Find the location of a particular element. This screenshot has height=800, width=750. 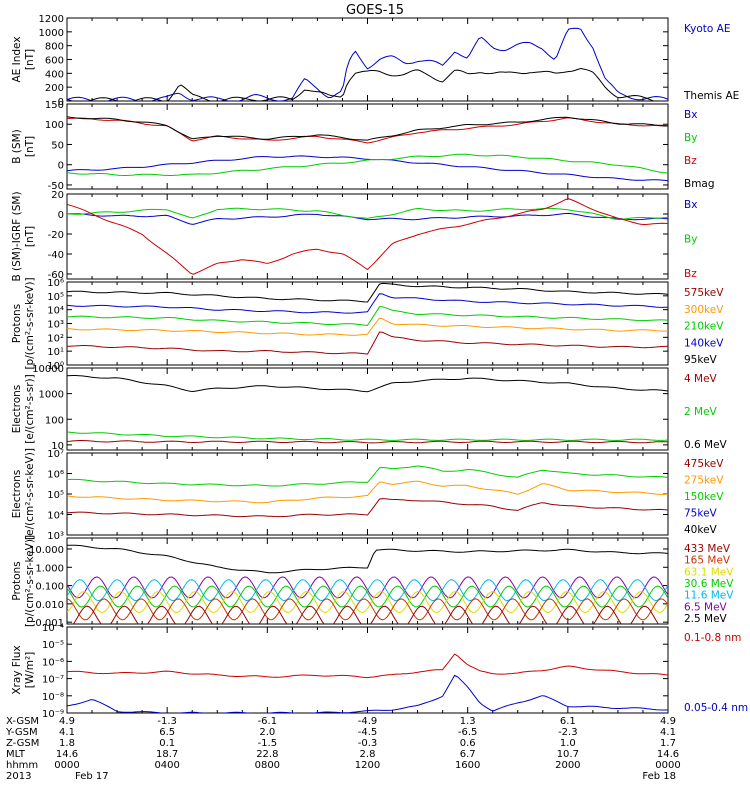

y-axis-label: [e/(cm²-s-sr)] is located at coordinates (30, 408).